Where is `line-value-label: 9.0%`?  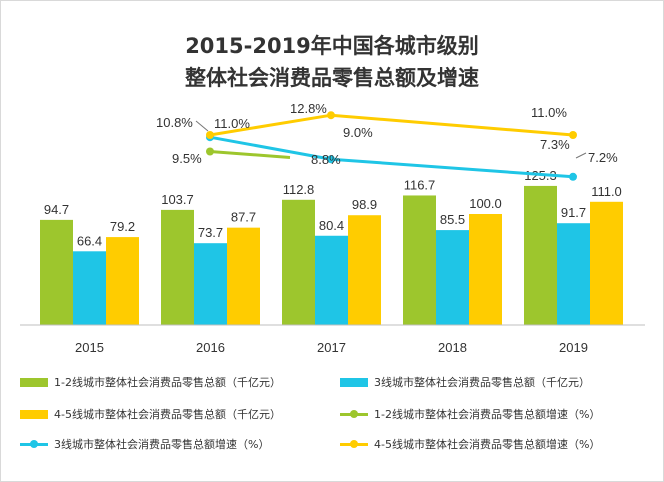 line-value-label: 9.0% is located at coordinates (358, 132).